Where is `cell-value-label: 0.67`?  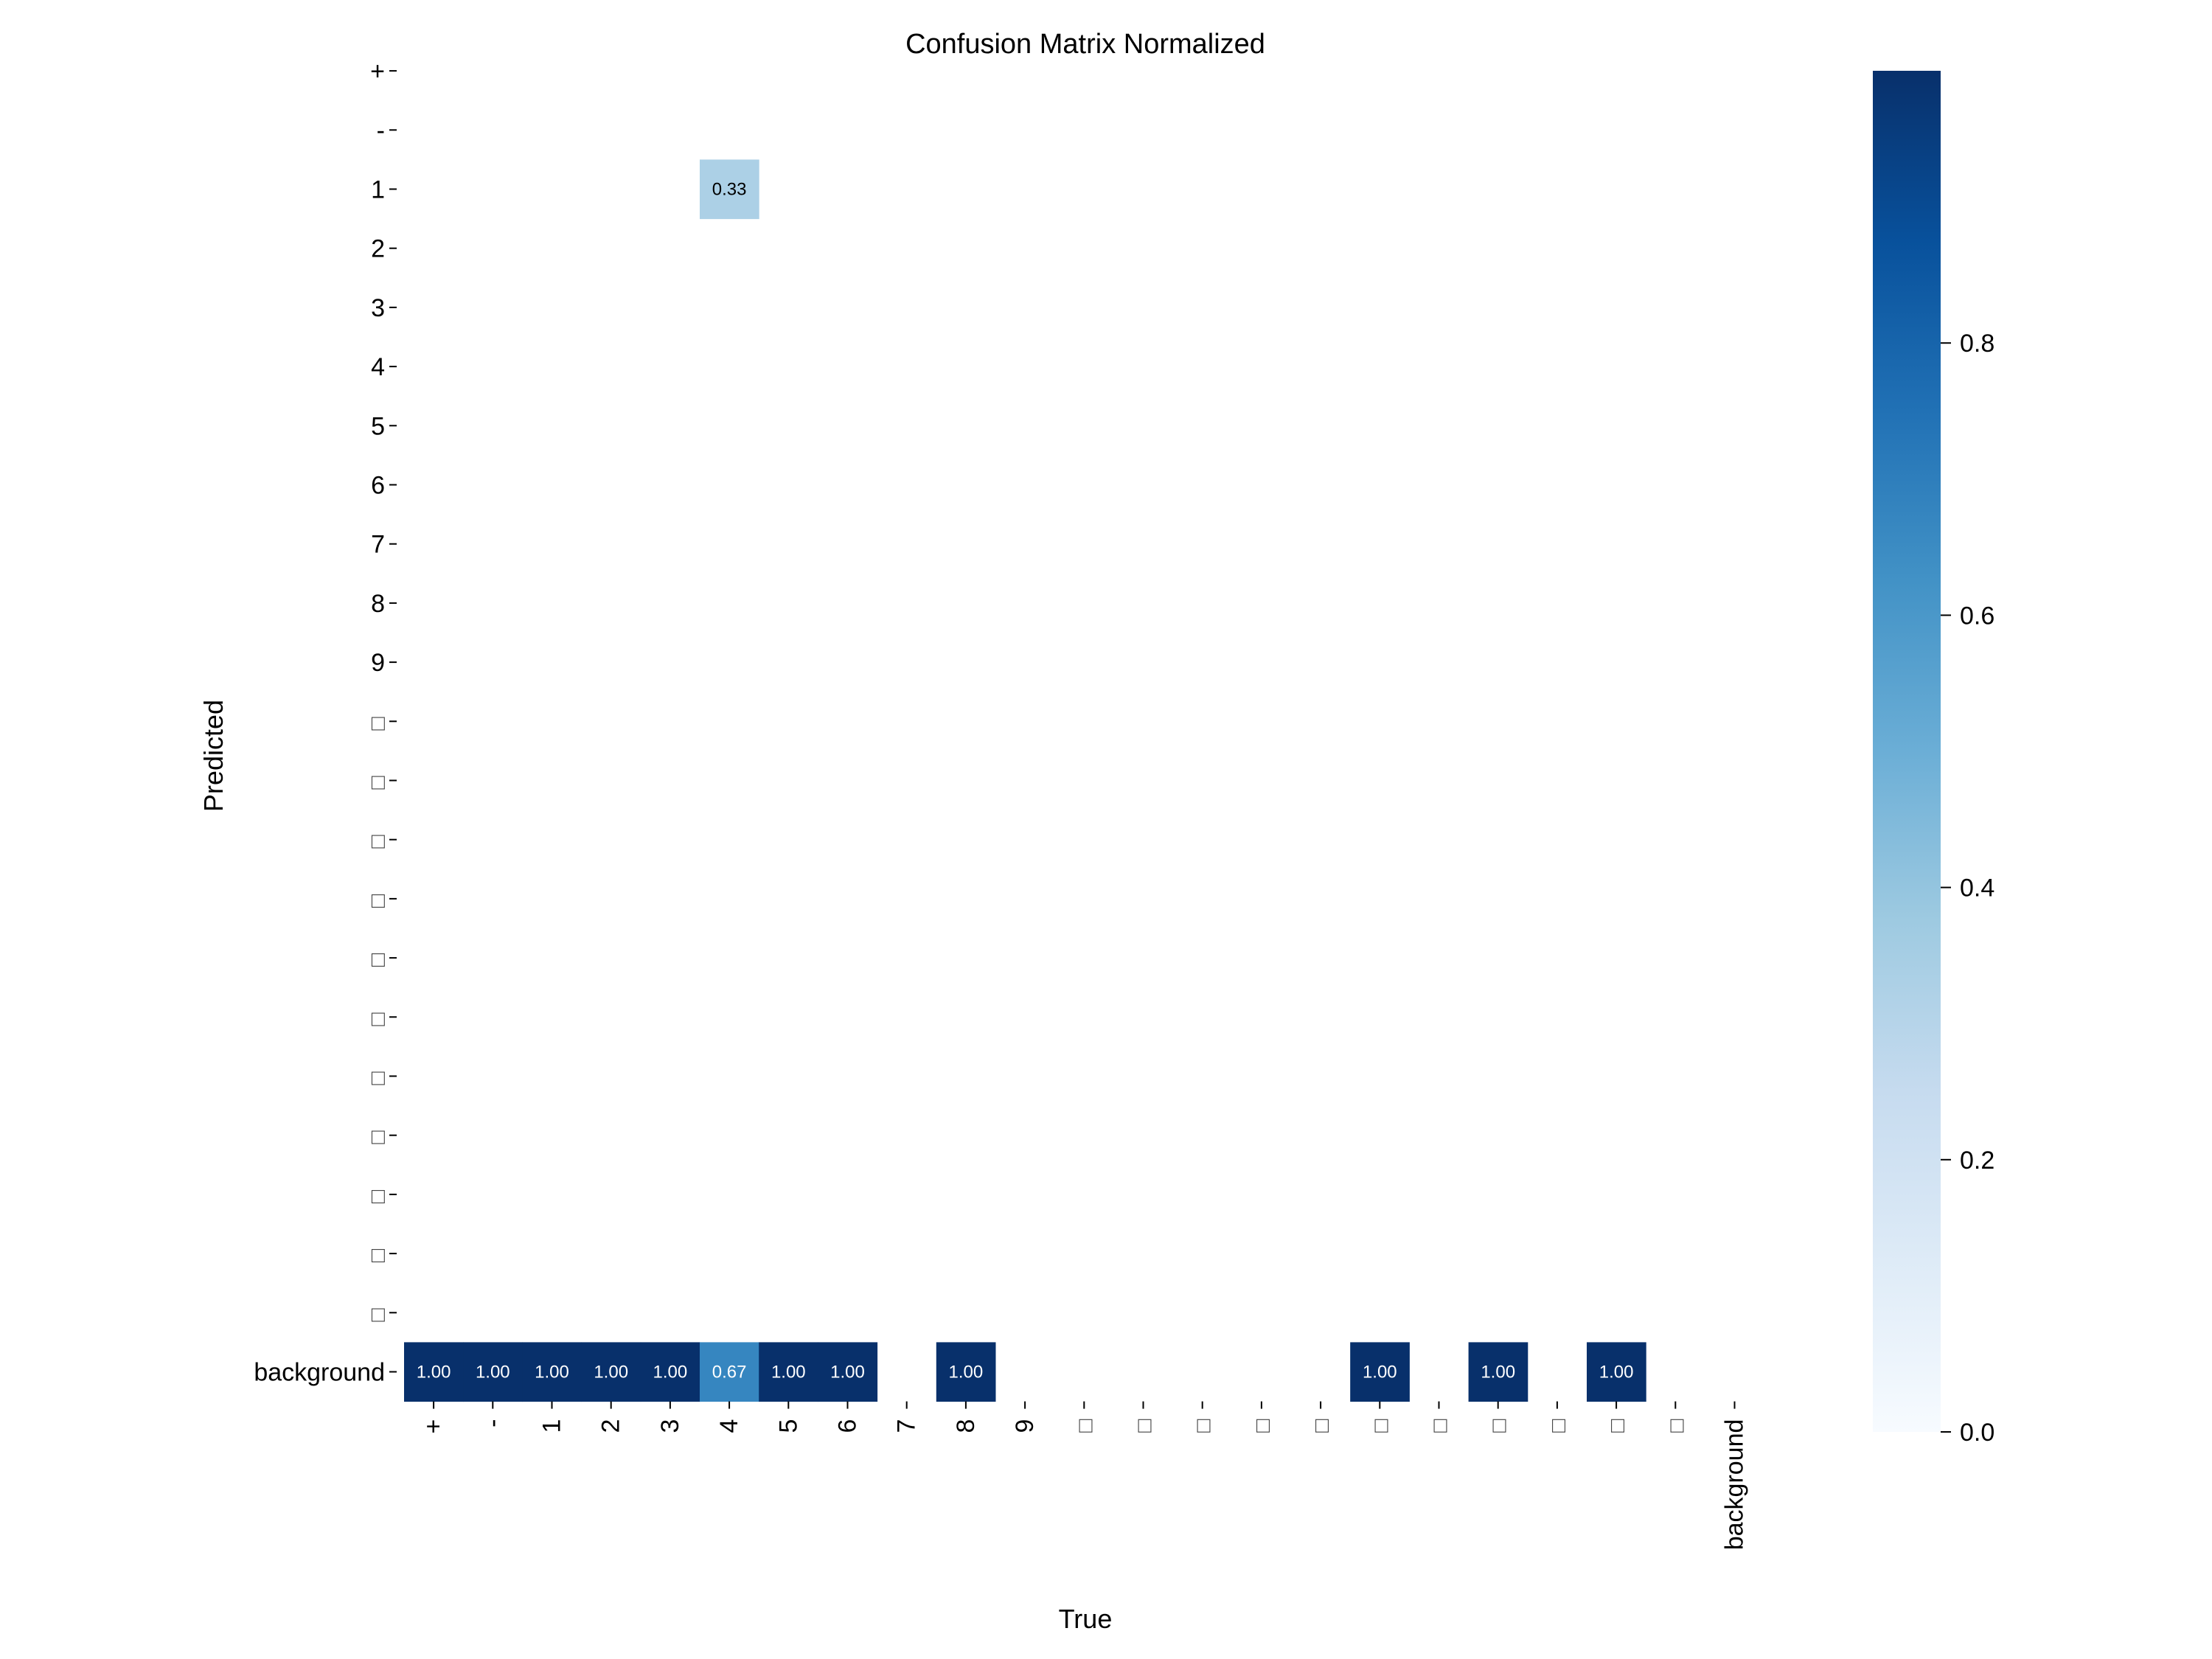
cell-value-label: 0.67 is located at coordinates (729, 1372).